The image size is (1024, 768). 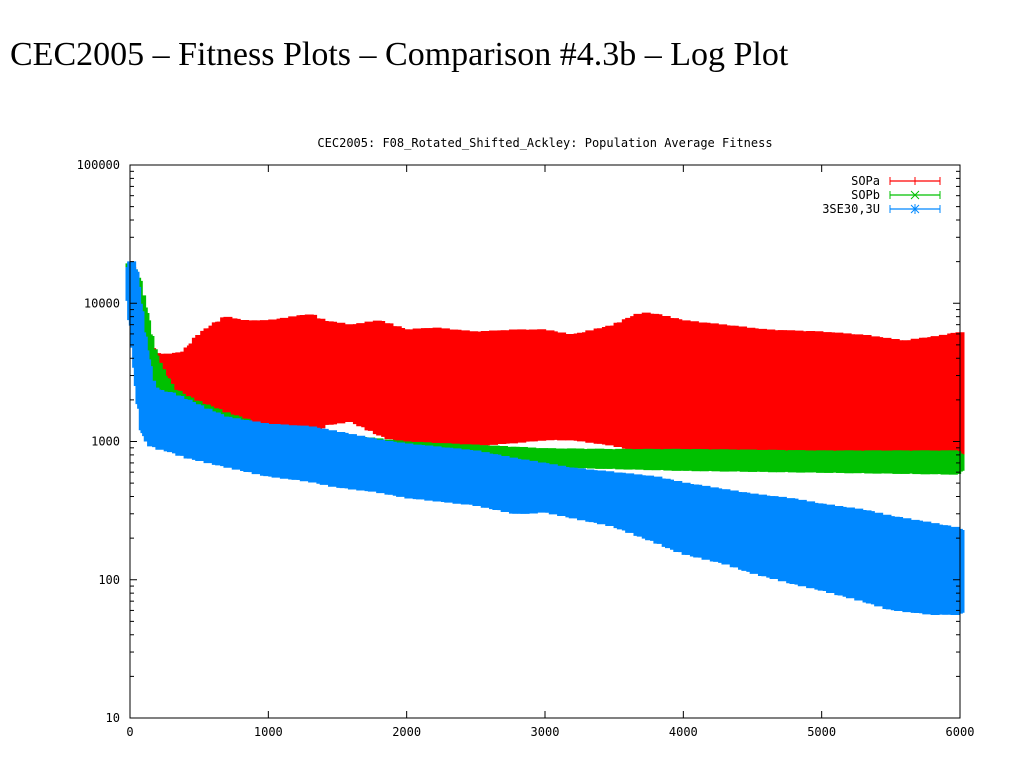 What do you see at coordinates (98, 165) in the screenshot?
I see `y-tick-label: 100000` at bounding box center [98, 165].